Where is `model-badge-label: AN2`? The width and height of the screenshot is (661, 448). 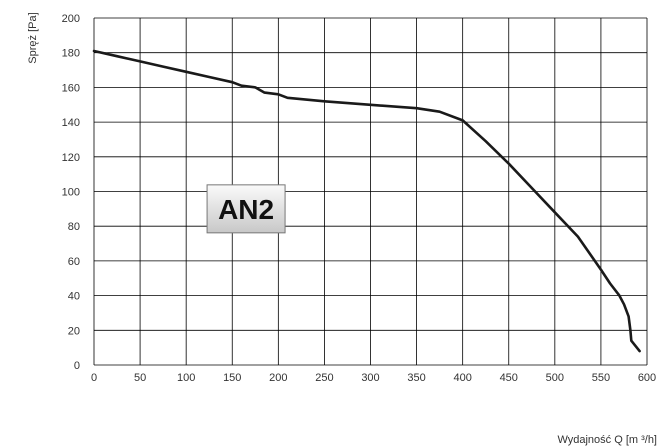 model-badge-label: AN2 is located at coordinates (246, 209).